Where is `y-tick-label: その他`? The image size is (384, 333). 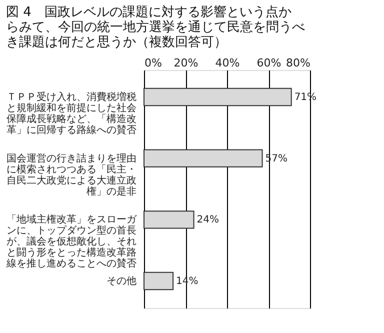
y-tick-label: その他 is located at coordinates (121, 281).